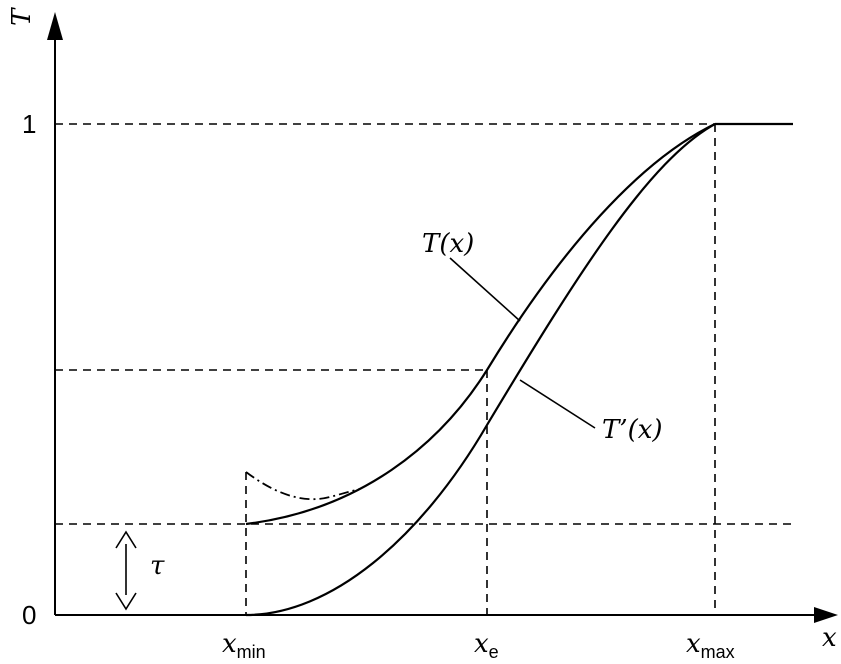 The width and height of the screenshot is (841, 664). I want to click on x-tick-xmax: xmax, so click(710, 645).